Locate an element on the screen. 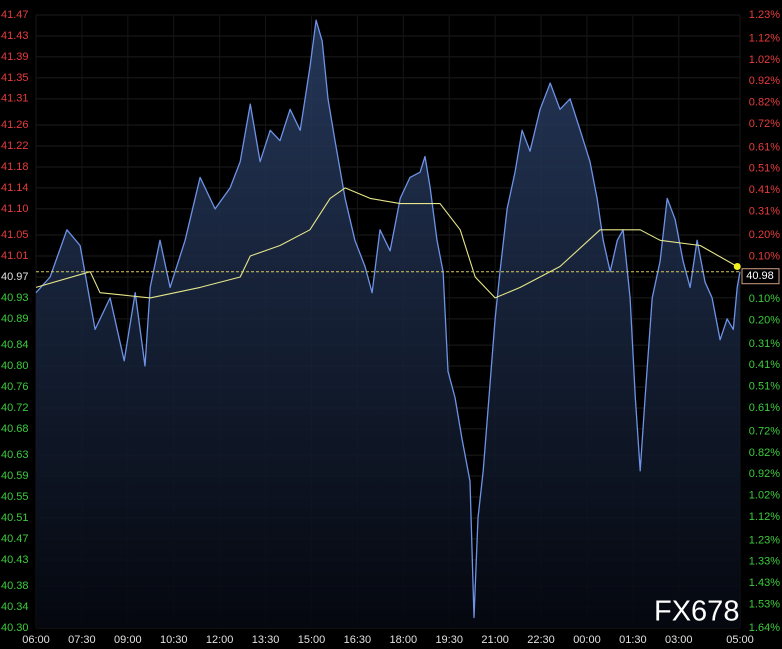 The height and width of the screenshot is (649, 782). y-tick-label: 40.76 is located at coordinates (15, 387).